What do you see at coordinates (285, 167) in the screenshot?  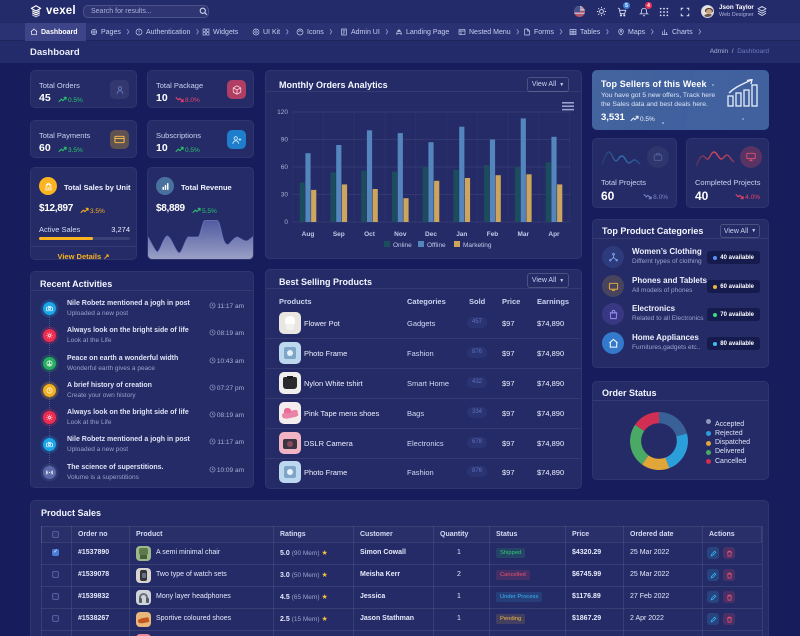 I see `svg-text: 60` at bounding box center [285, 167].